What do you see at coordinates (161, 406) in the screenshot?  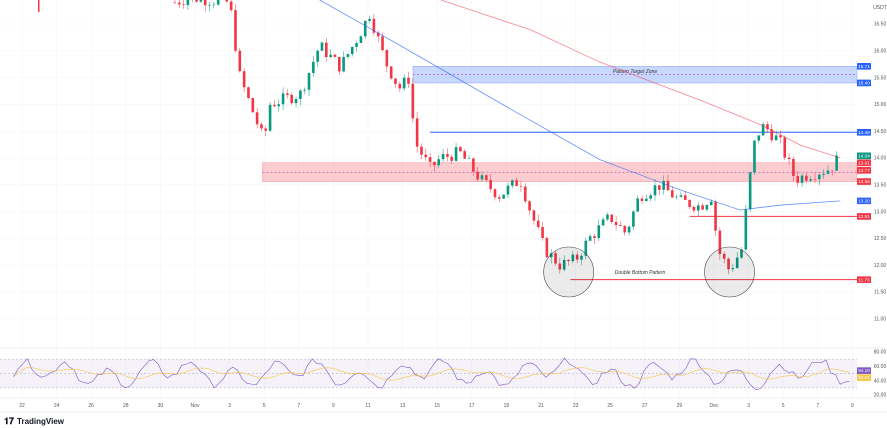 I see `time-tick: 30` at bounding box center [161, 406].